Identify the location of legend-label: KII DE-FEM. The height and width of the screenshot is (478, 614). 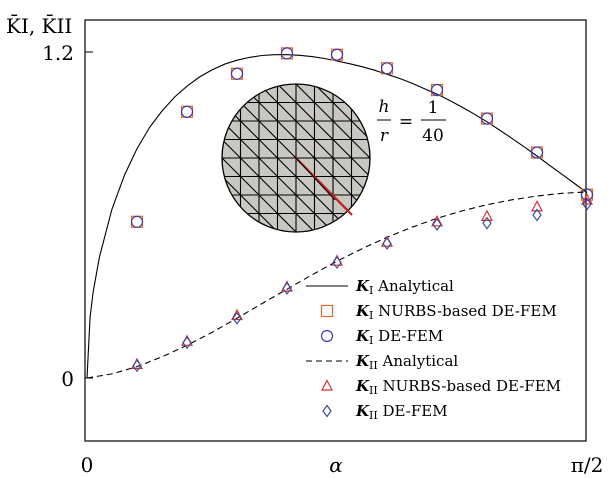
(401, 412).